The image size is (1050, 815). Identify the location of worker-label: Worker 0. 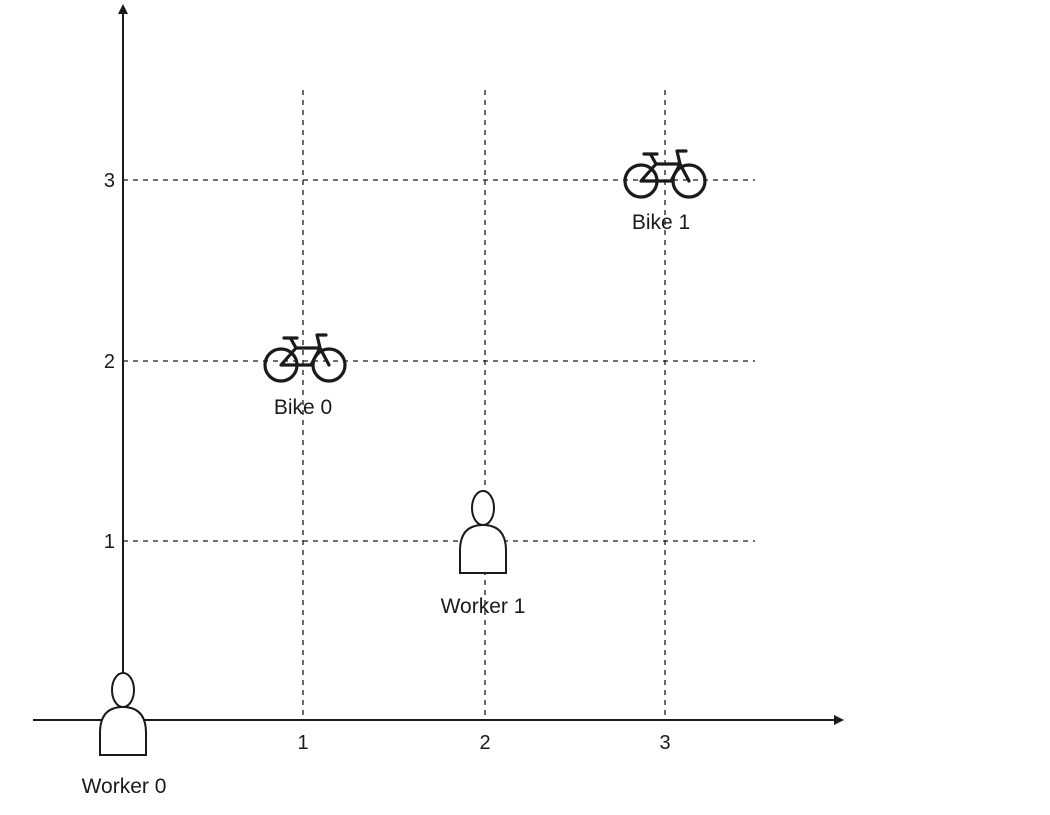
(124, 786).